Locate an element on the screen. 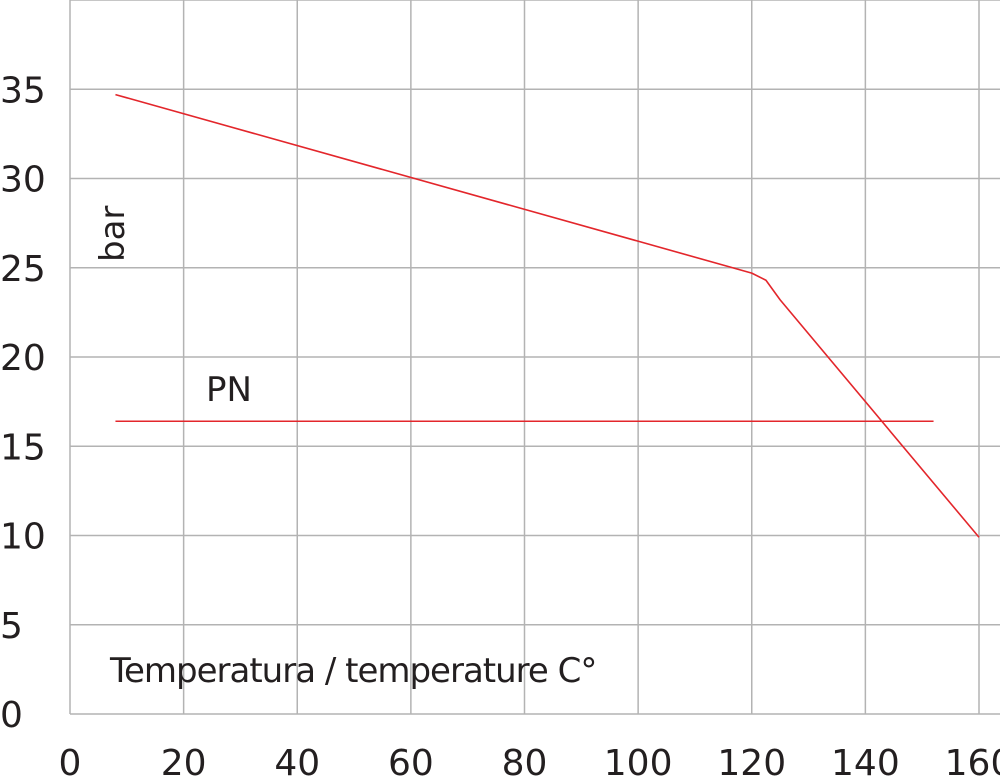 This screenshot has width=1000, height=781. y-tick-labels: 0 5 10 15 20 25 30 35 is located at coordinates (23, 403).